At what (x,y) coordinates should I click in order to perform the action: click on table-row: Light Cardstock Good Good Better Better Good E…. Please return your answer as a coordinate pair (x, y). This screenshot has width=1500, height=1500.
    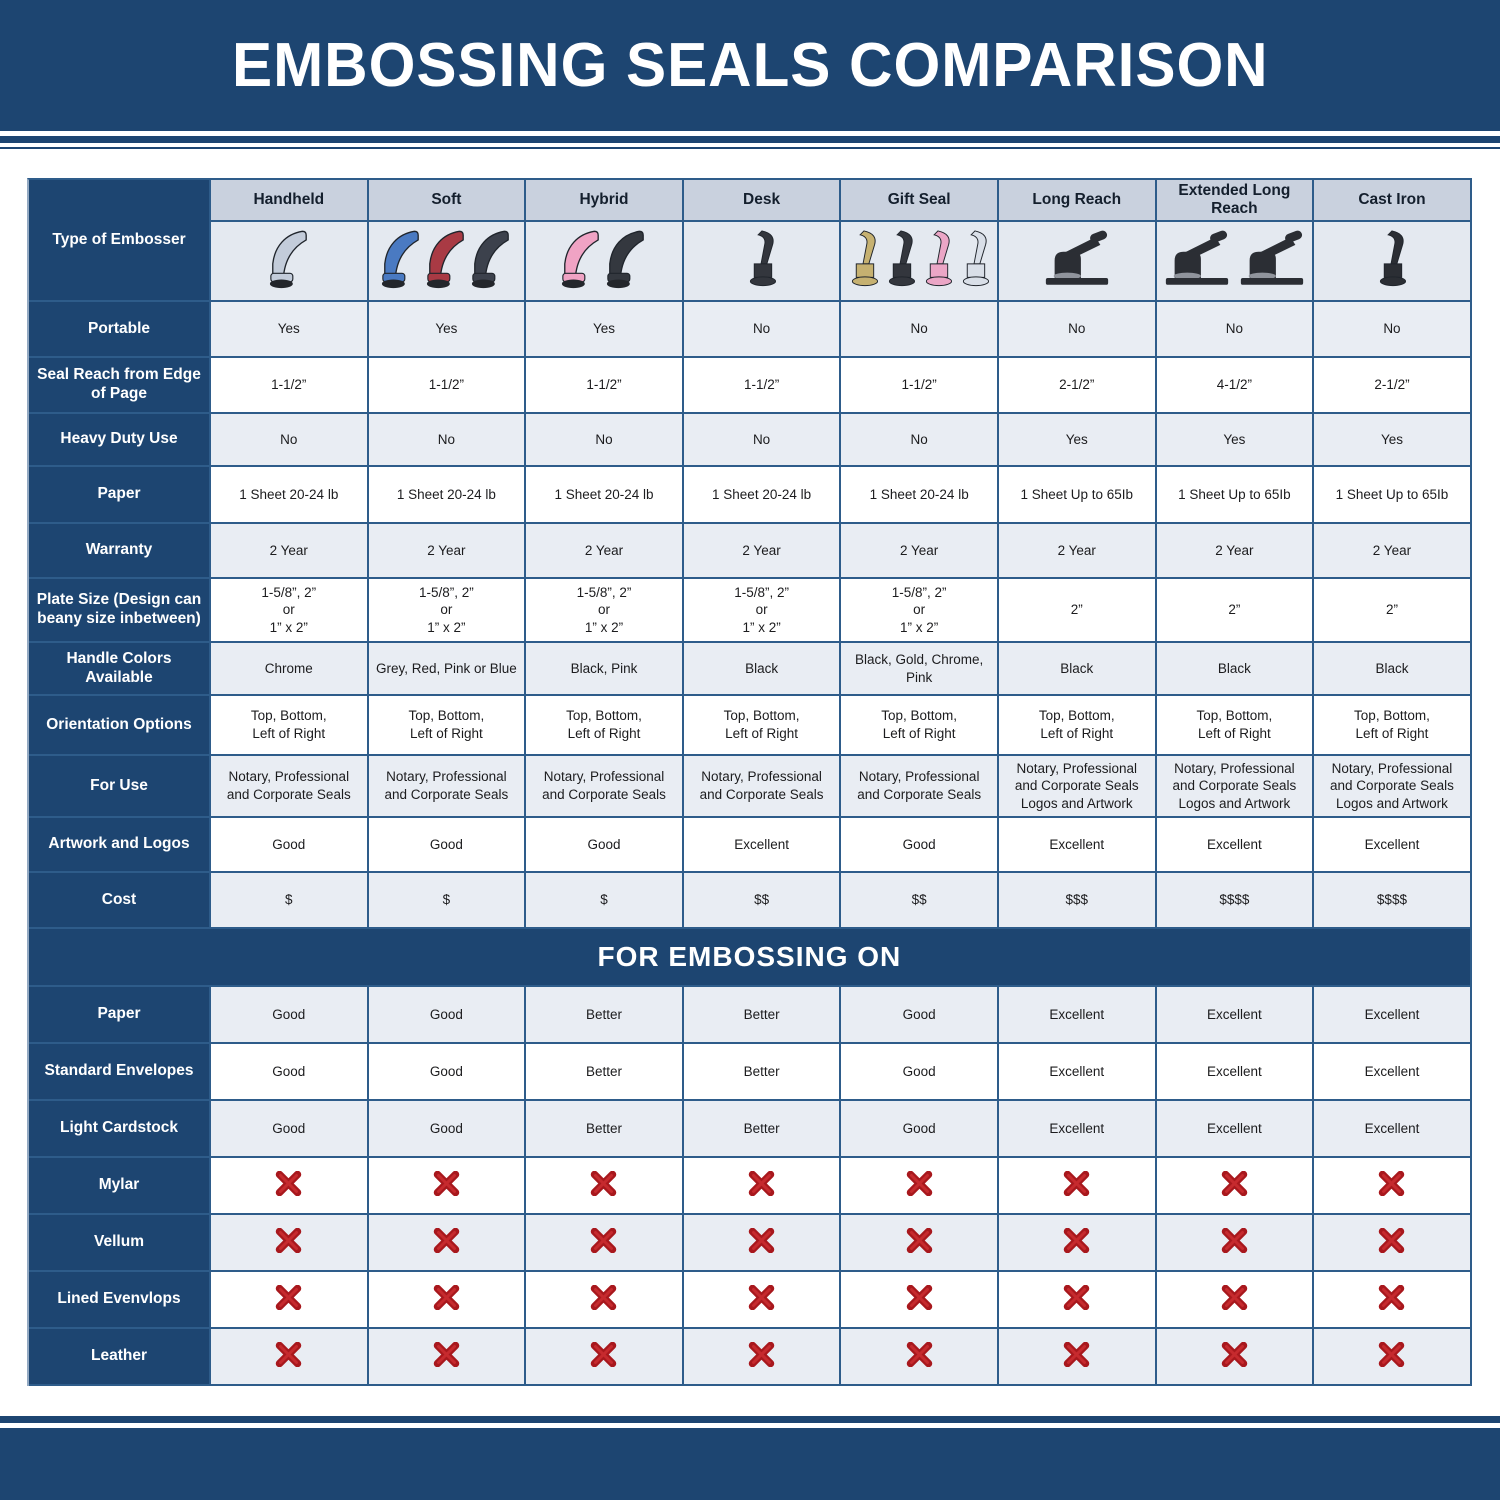
    Looking at the image, I should click on (750, 1129).